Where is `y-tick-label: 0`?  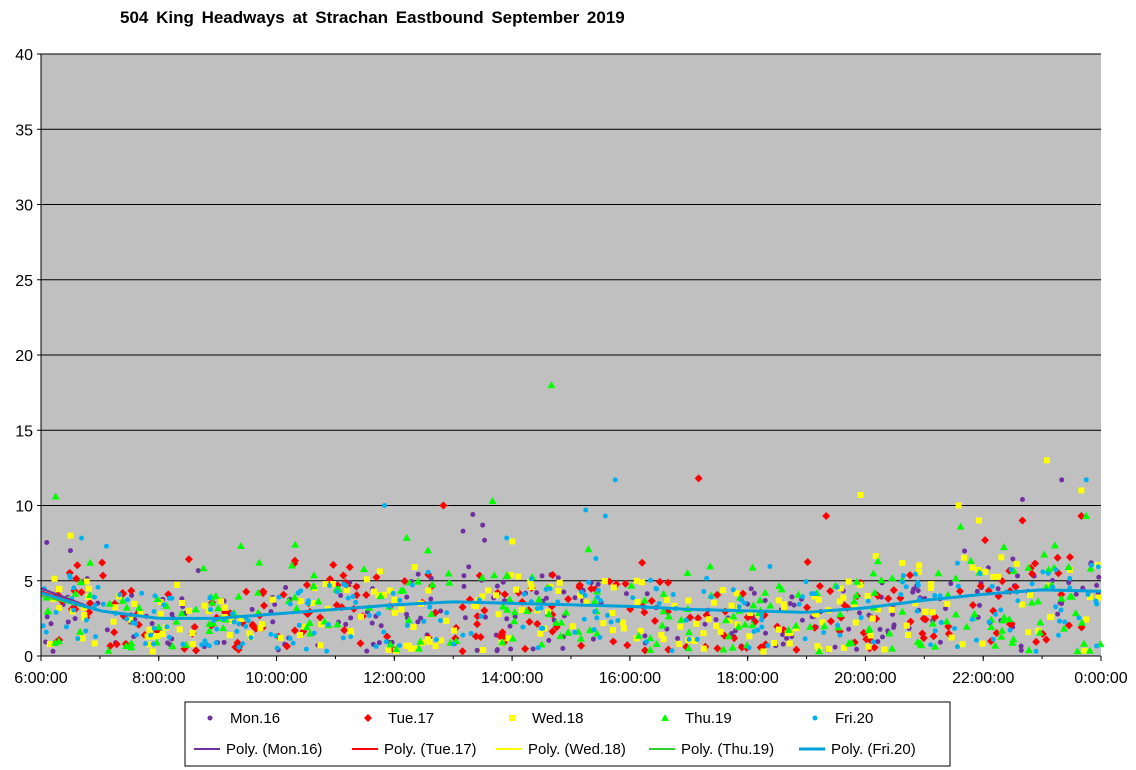
y-tick-label: 0 is located at coordinates (28, 657).